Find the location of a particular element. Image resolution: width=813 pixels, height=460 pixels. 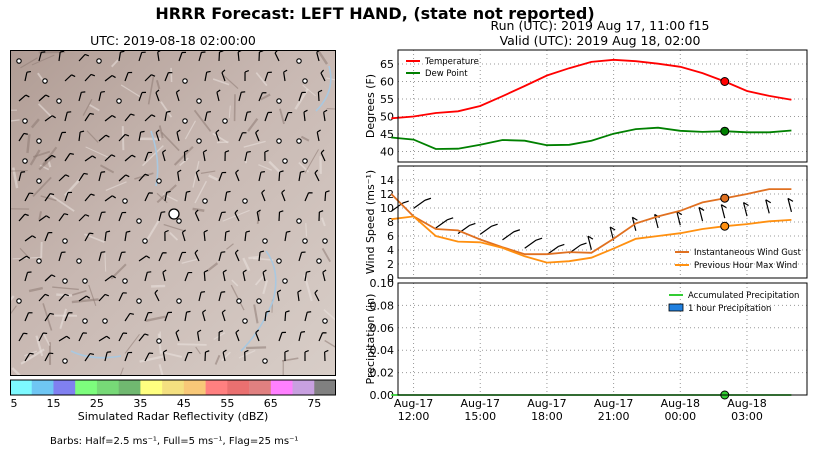

x-tick-label: 18:00 is located at coordinates (547, 416).